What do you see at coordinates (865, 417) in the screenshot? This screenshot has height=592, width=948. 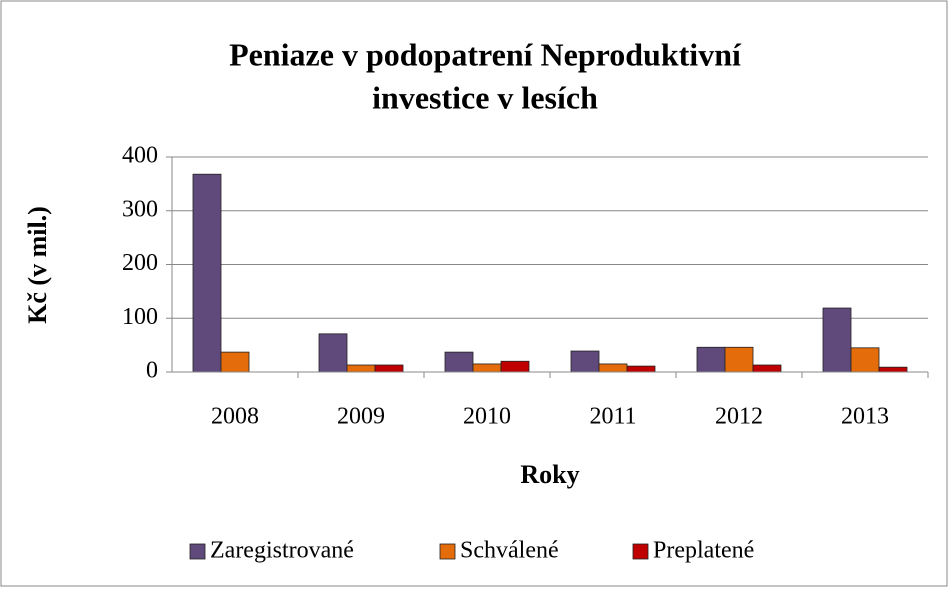 I see `x-tick-label: 2013` at bounding box center [865, 417].